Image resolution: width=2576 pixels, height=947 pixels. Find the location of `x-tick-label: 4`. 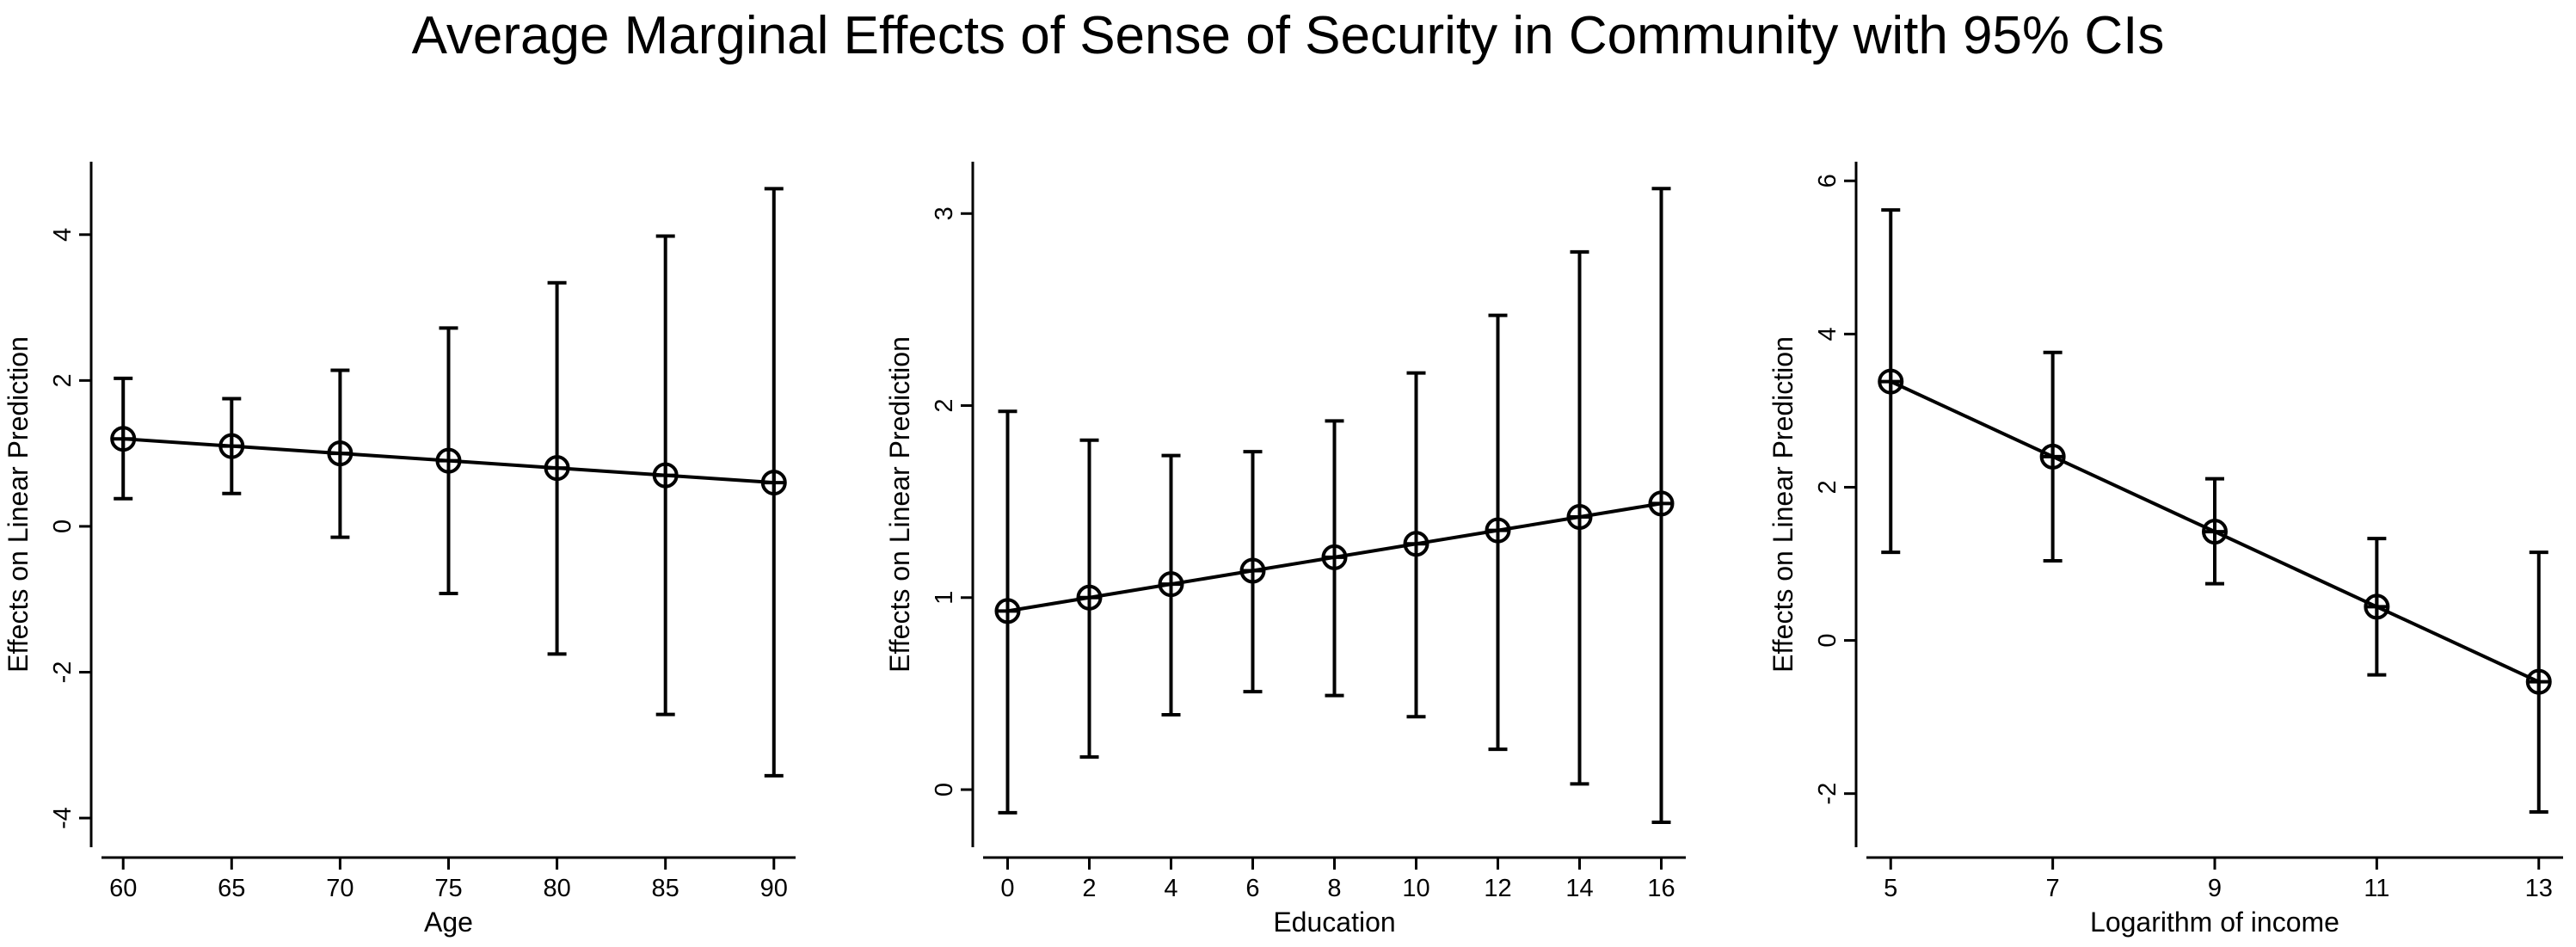

x-tick-label: 4 is located at coordinates (1170, 889).